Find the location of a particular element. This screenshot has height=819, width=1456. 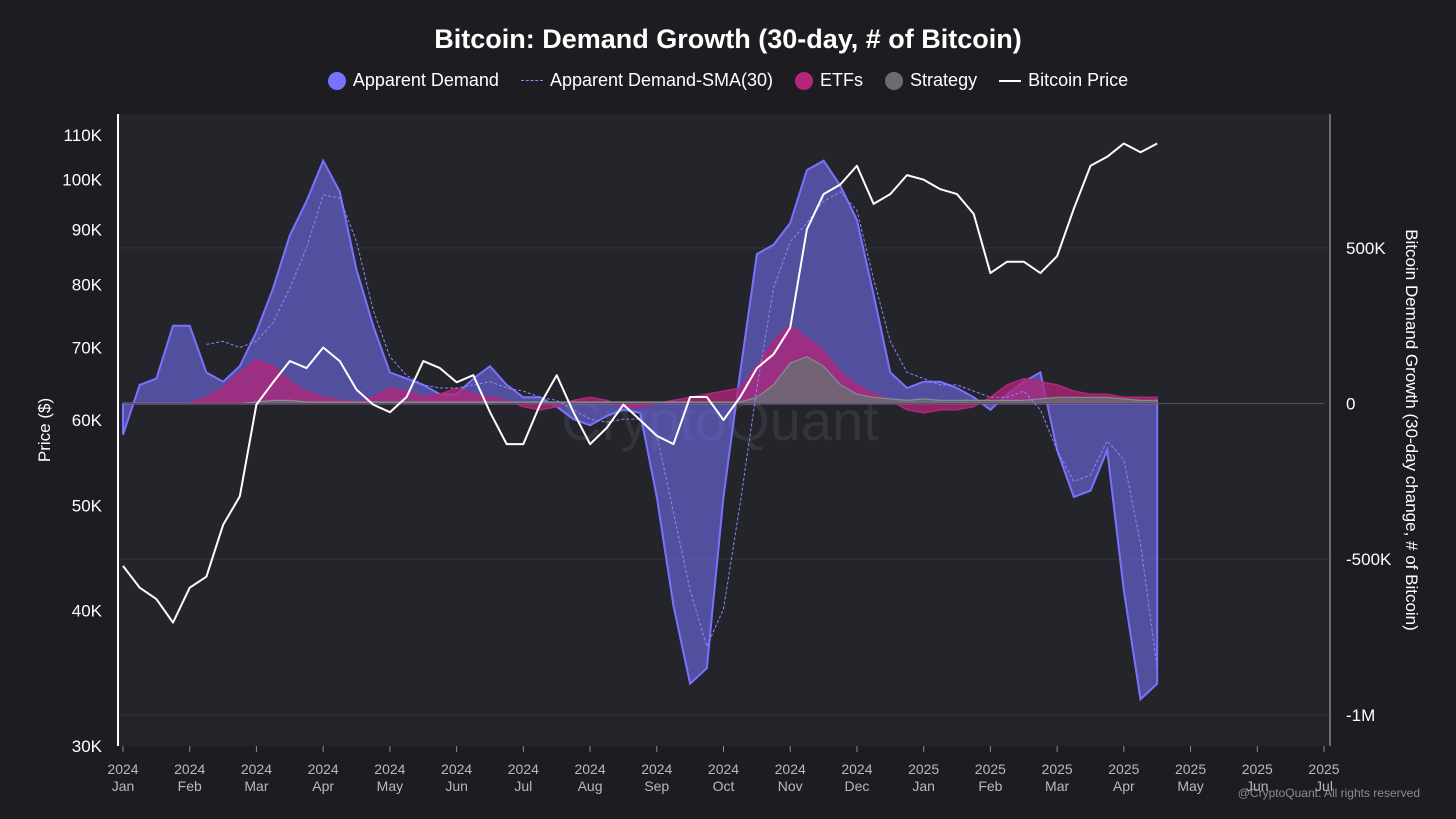

series-strategy-area is located at coordinates (640, 380).